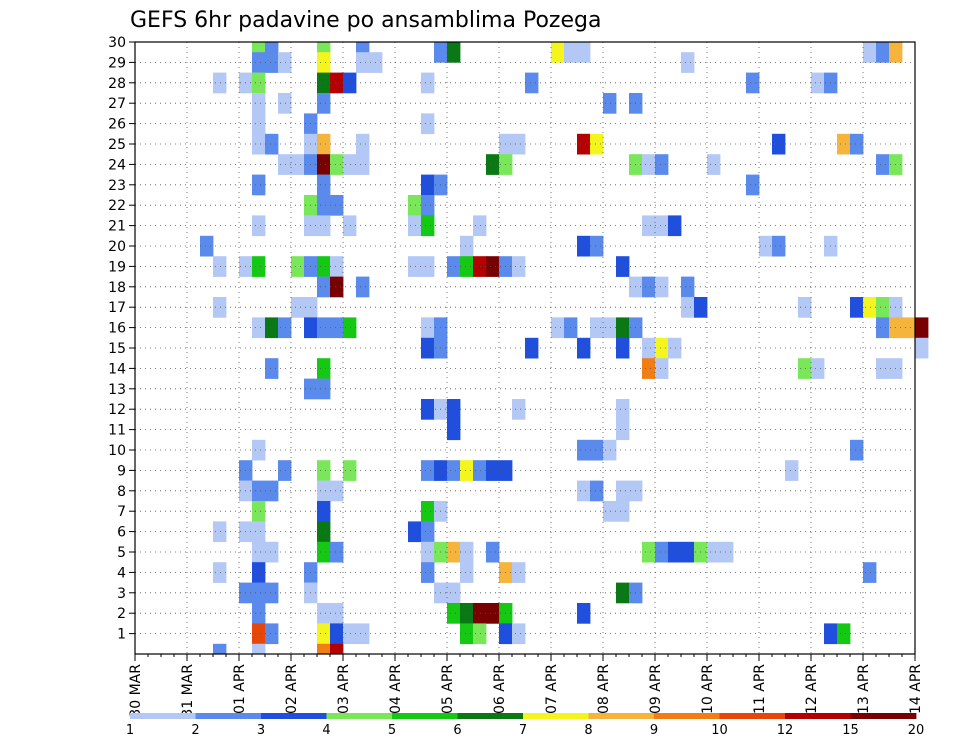 The image size is (960, 742). Describe the element at coordinates (121, 492) in the screenshot. I see `y-tick-label: 8` at that location.